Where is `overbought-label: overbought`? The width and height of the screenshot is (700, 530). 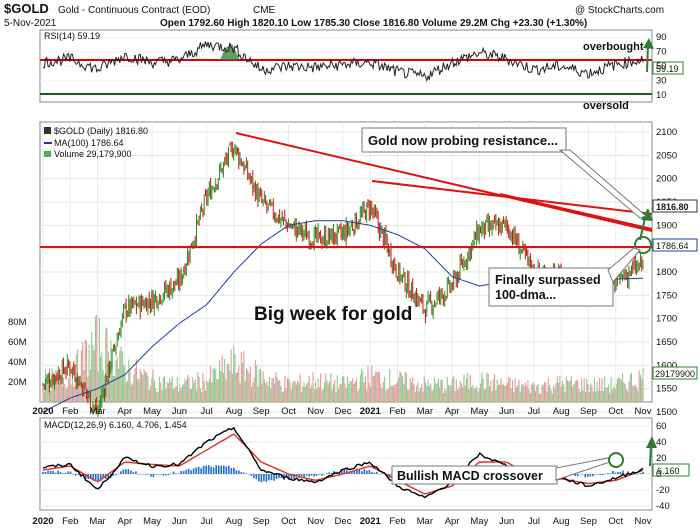 overbought-label: overbought is located at coordinates (613, 47).